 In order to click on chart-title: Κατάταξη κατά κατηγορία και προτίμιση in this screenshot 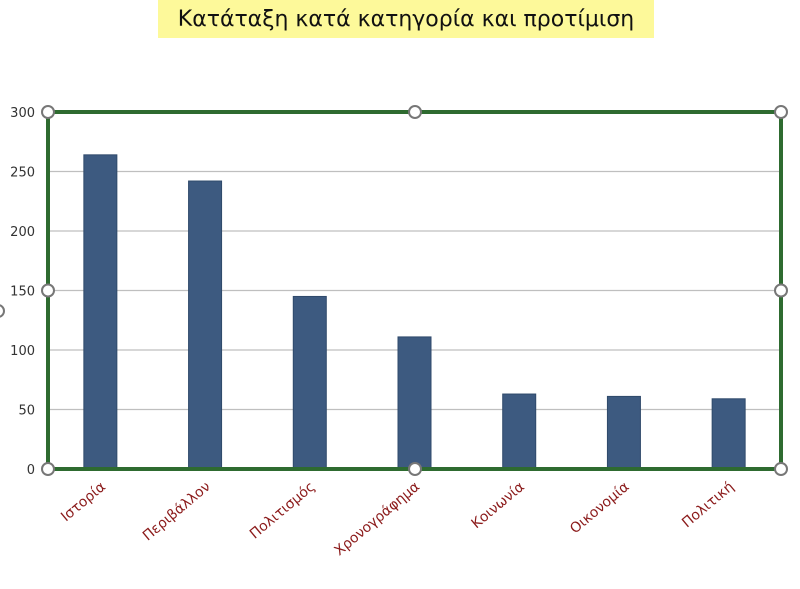, I will do `click(406, 19)`.